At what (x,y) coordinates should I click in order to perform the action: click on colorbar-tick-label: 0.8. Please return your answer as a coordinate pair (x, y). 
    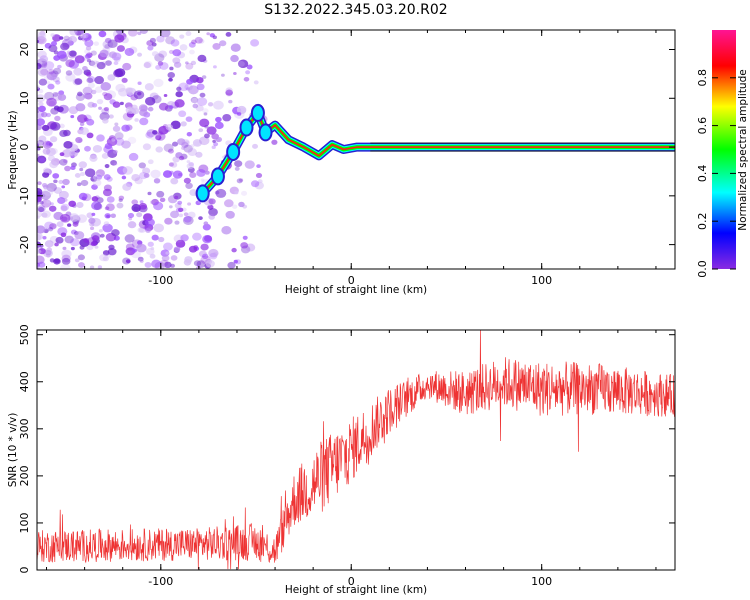
    Looking at the image, I should click on (702, 78).